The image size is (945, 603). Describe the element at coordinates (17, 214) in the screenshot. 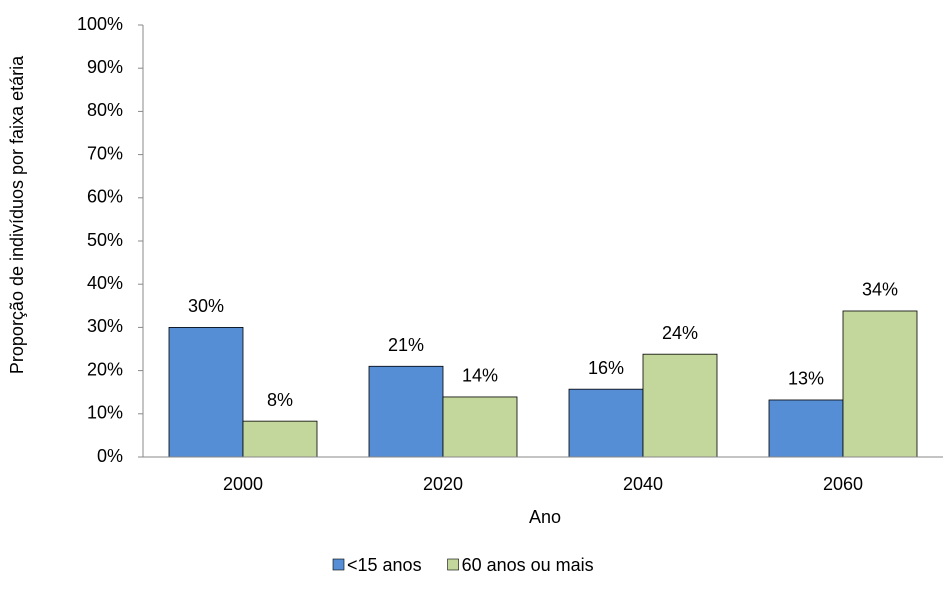

I see `y-axis-title: Proporção de indivíduos por faixa etária` at that location.